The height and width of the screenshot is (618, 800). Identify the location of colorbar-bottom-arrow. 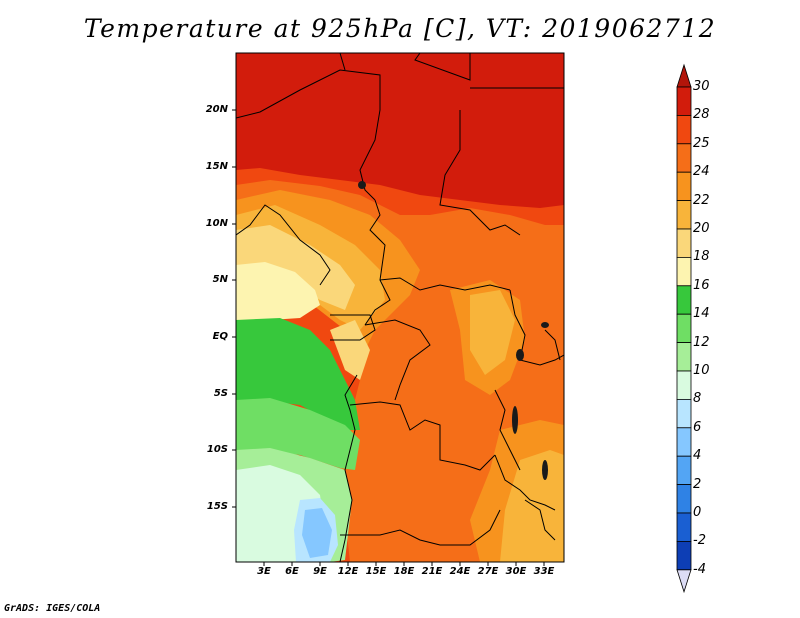
(684, 581).